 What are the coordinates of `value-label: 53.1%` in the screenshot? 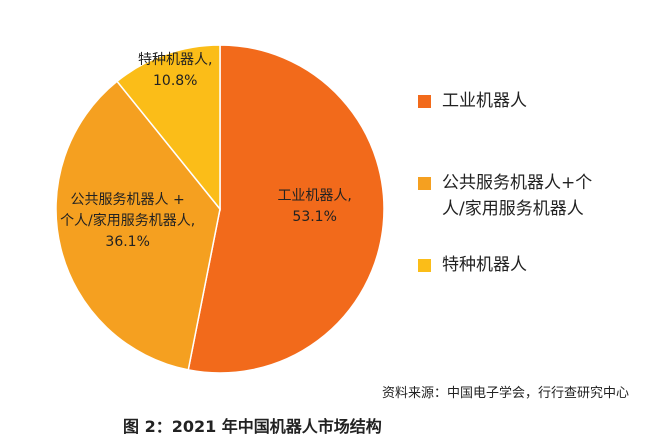 It's located at (314, 217).